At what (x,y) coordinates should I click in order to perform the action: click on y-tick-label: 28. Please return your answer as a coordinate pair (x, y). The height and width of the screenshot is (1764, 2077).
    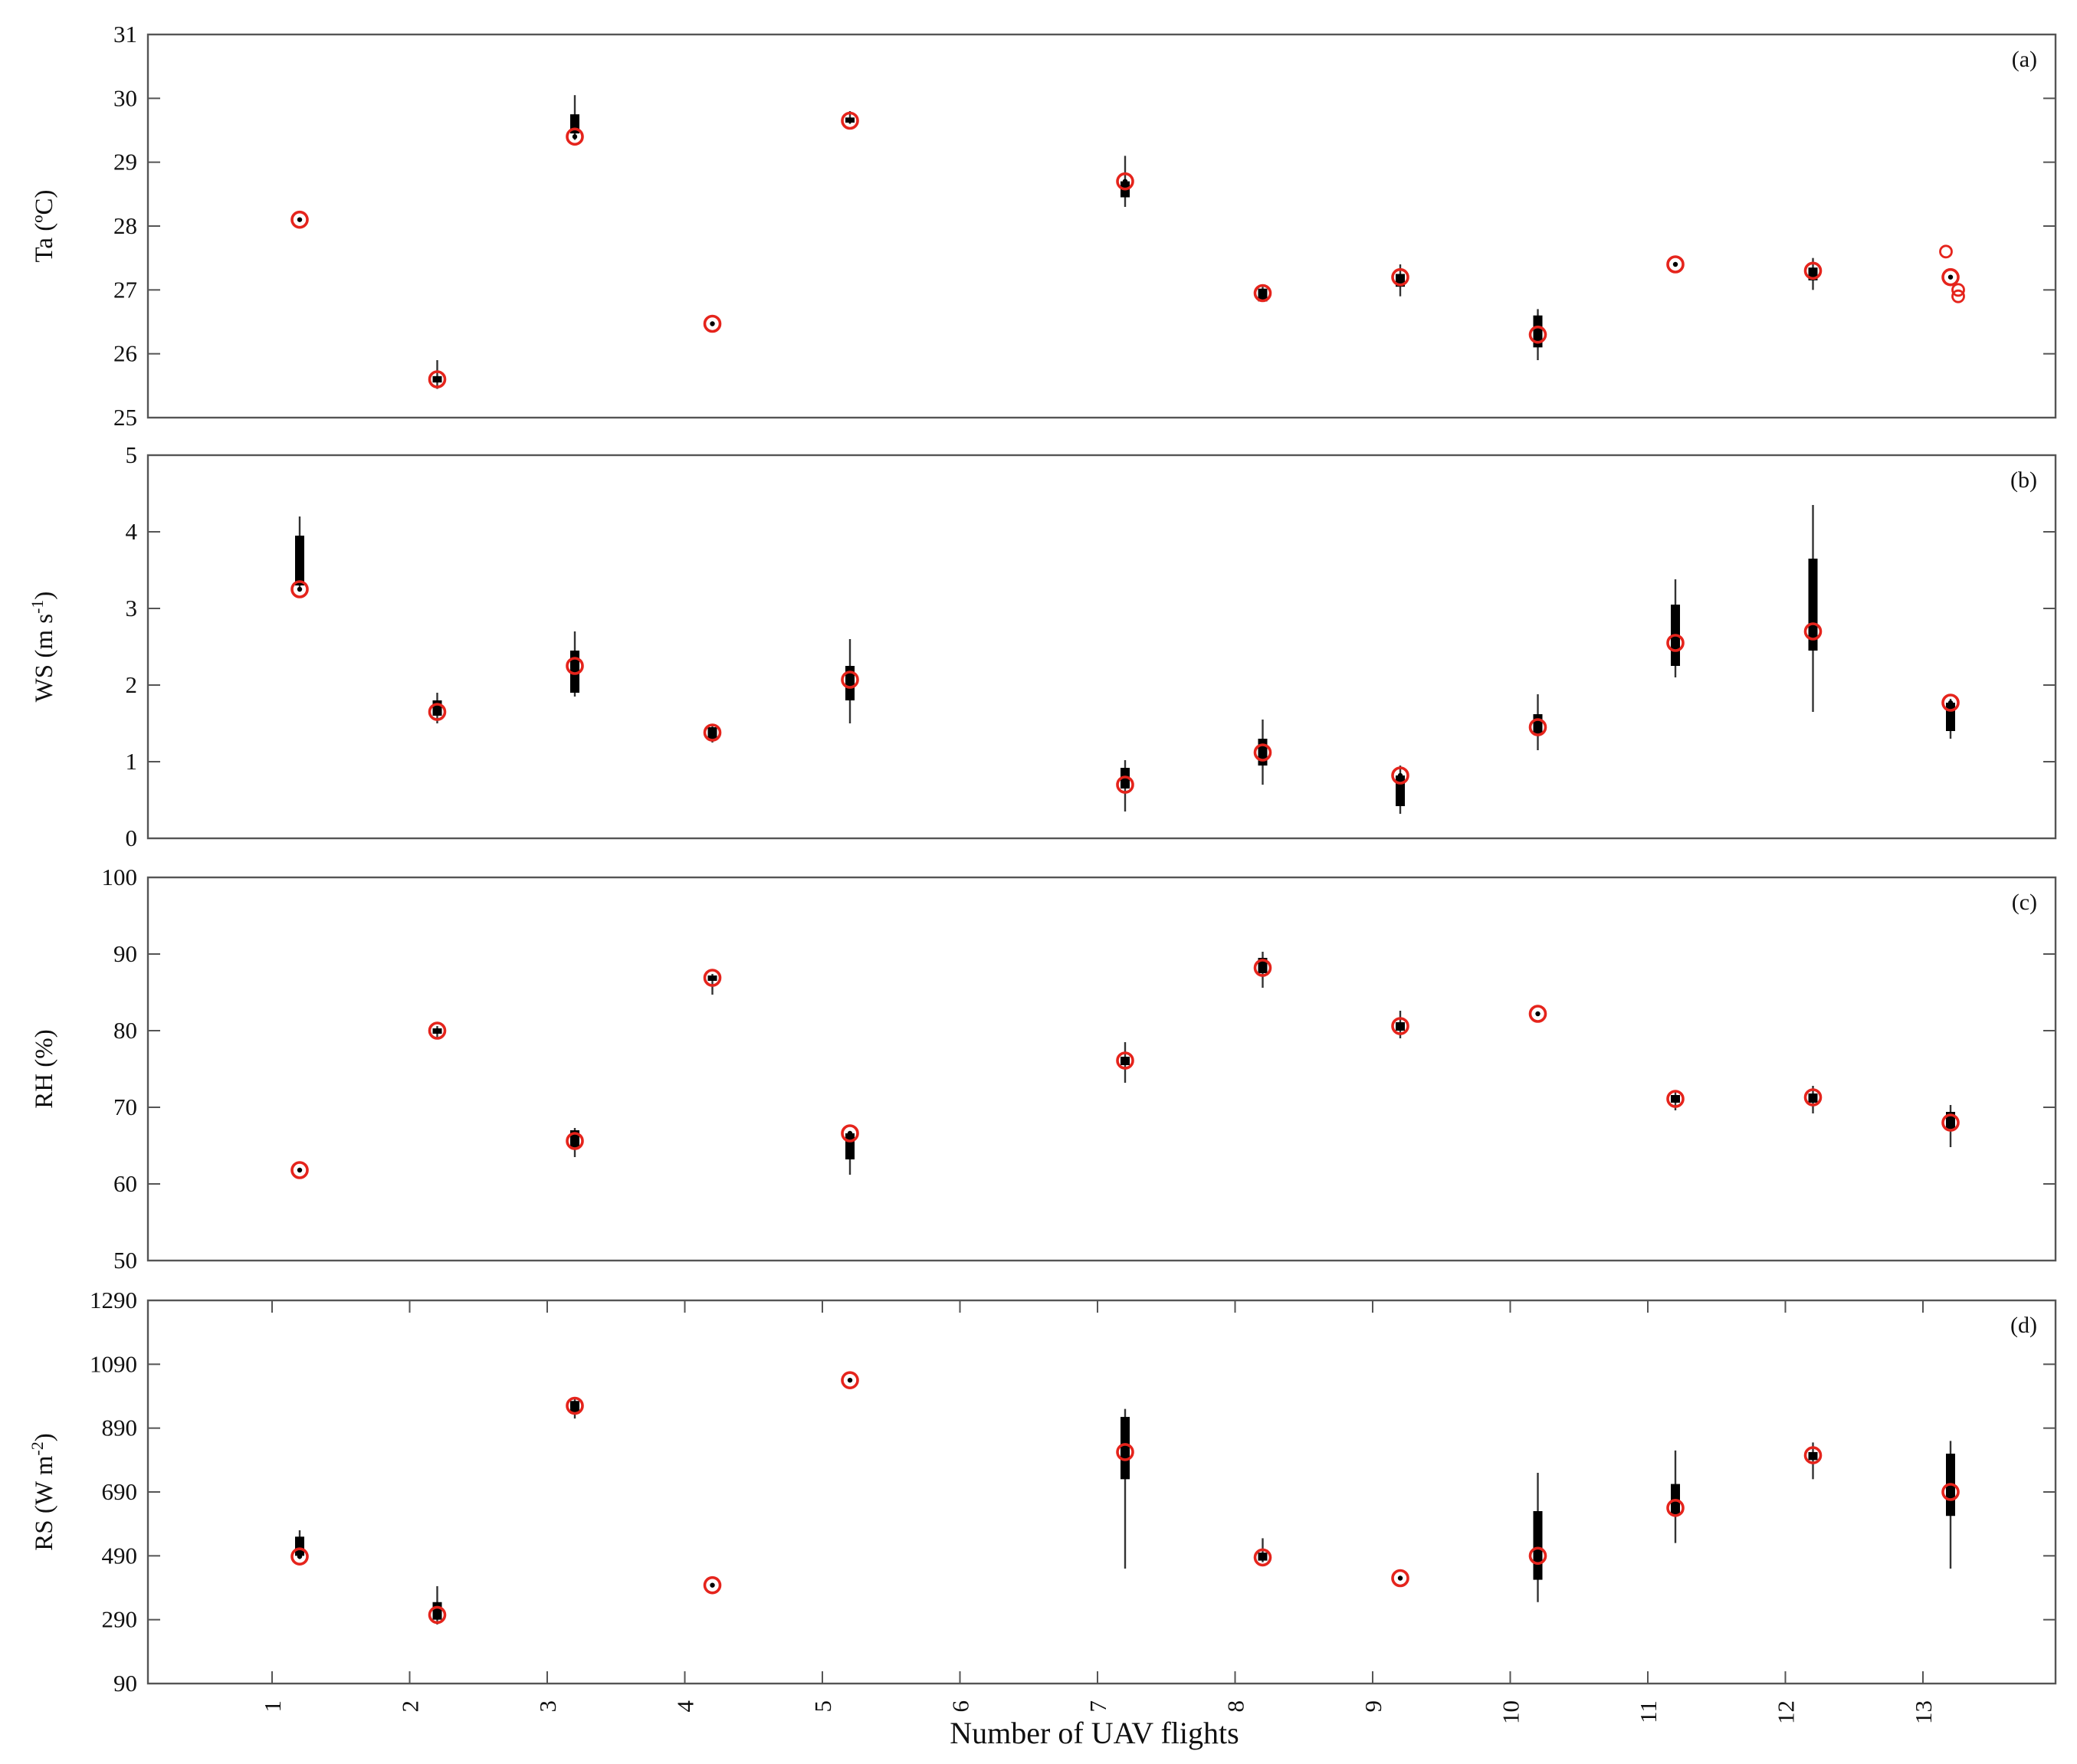
    Looking at the image, I should click on (125, 225).